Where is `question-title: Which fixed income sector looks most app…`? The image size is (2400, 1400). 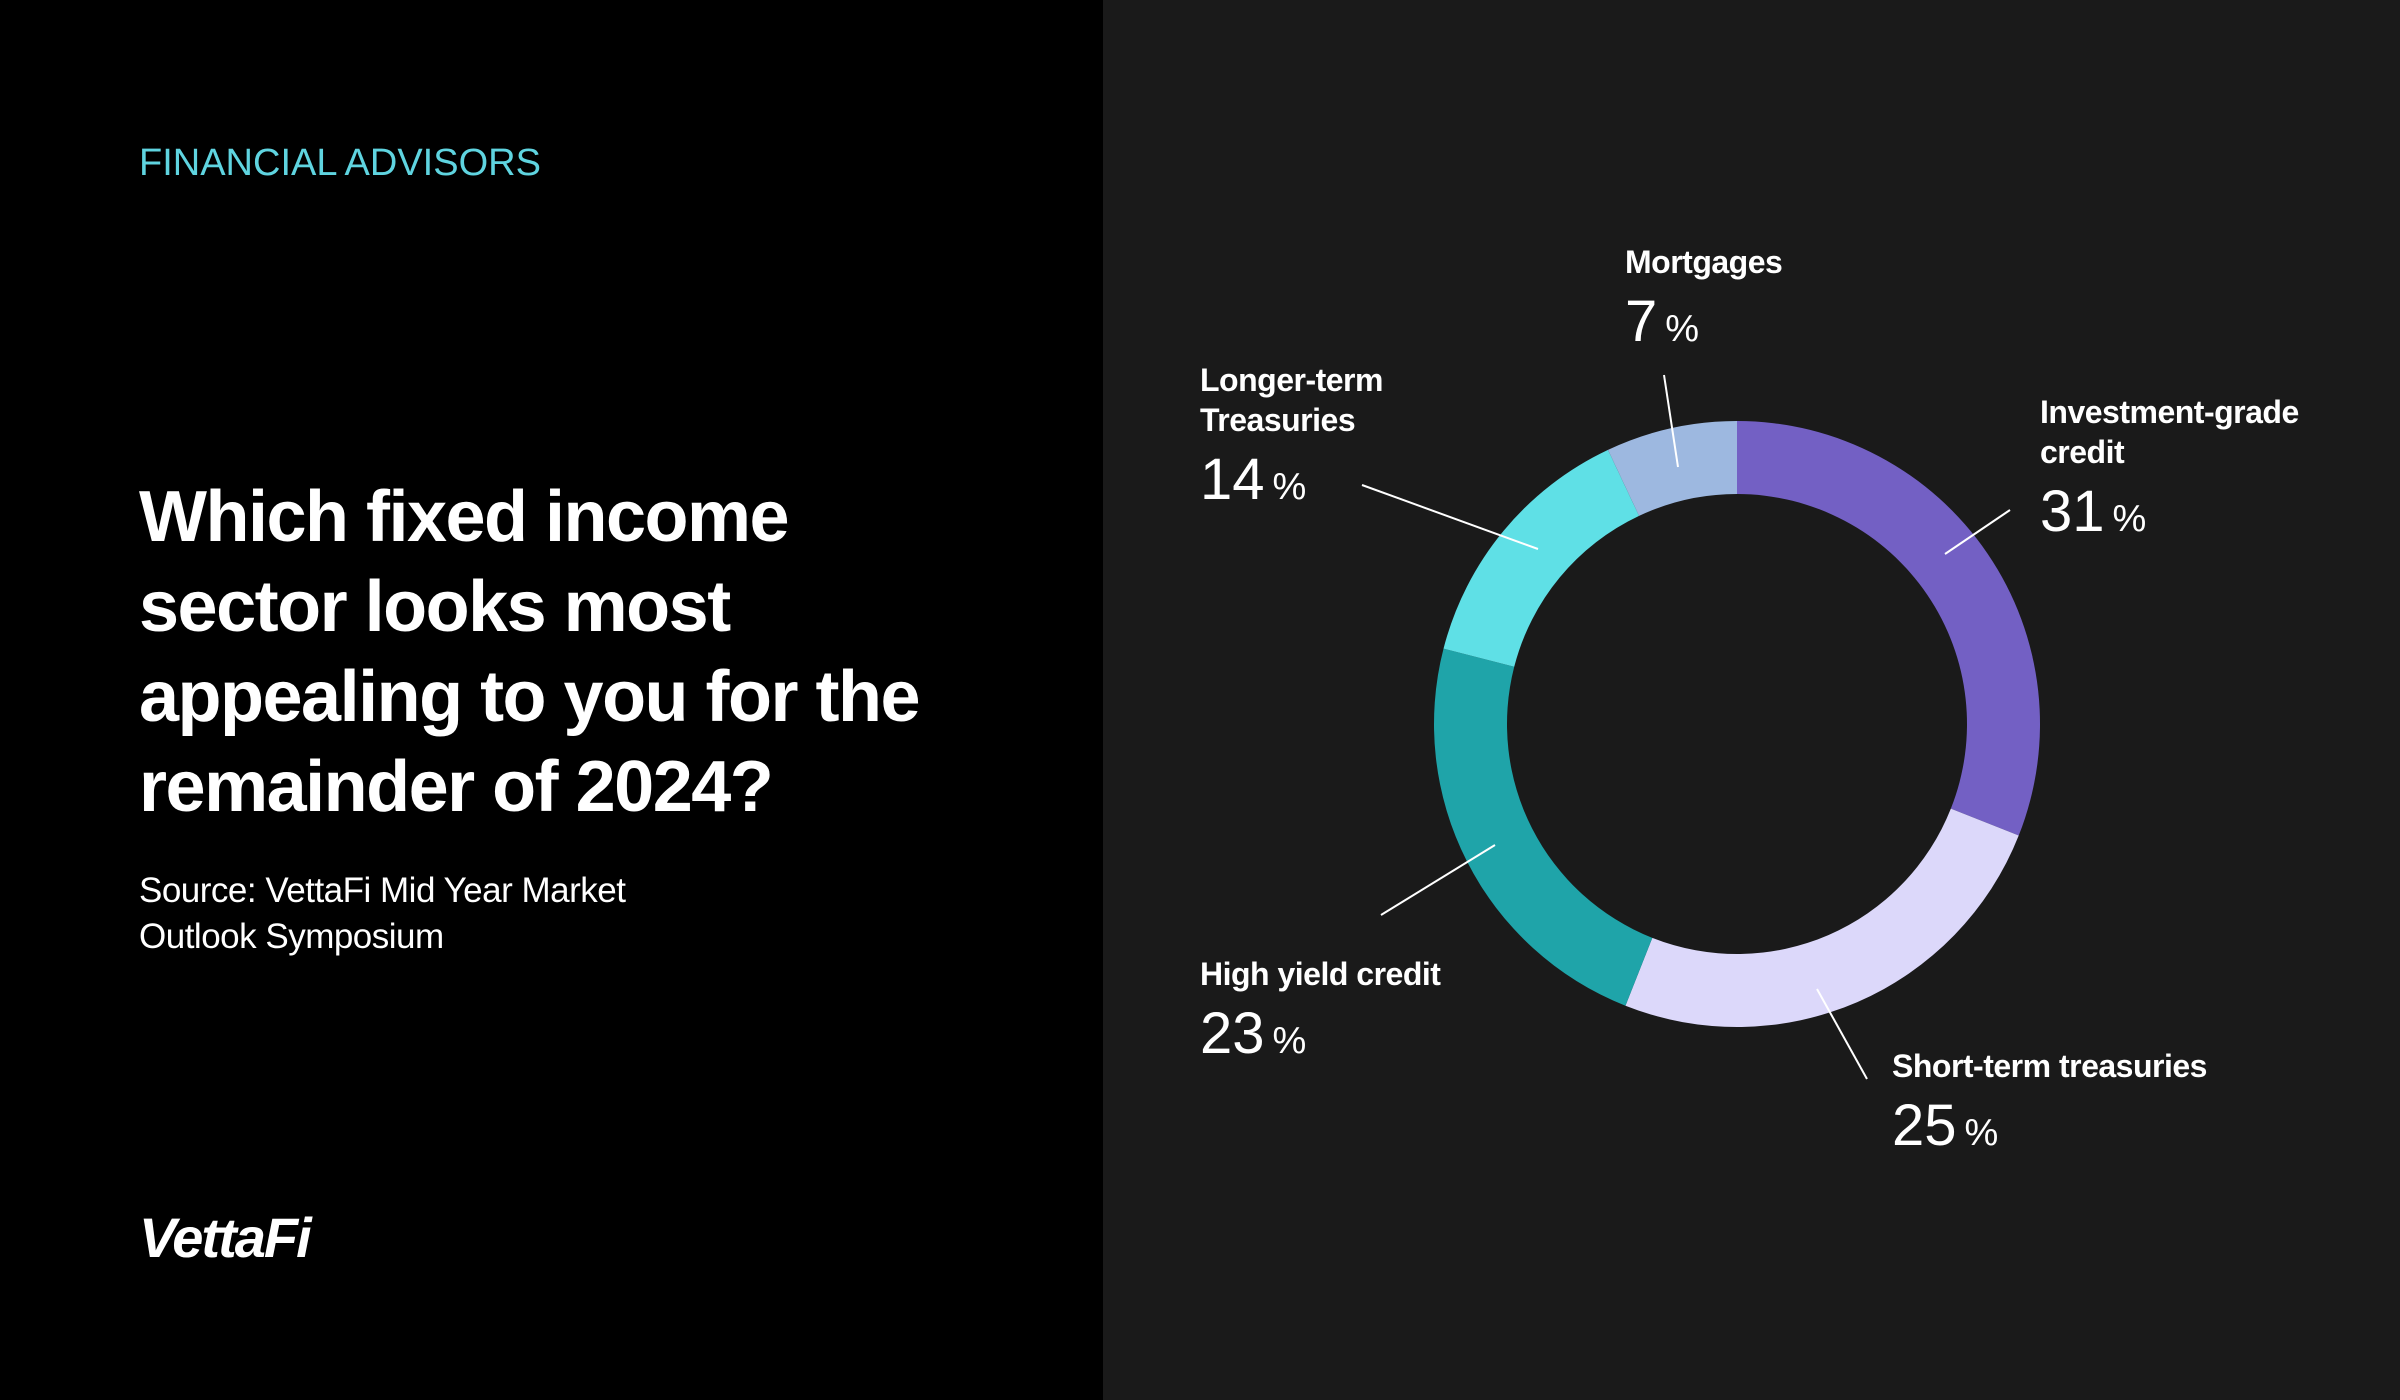
question-title: Which fixed income sector looks most app… is located at coordinates (530, 652).